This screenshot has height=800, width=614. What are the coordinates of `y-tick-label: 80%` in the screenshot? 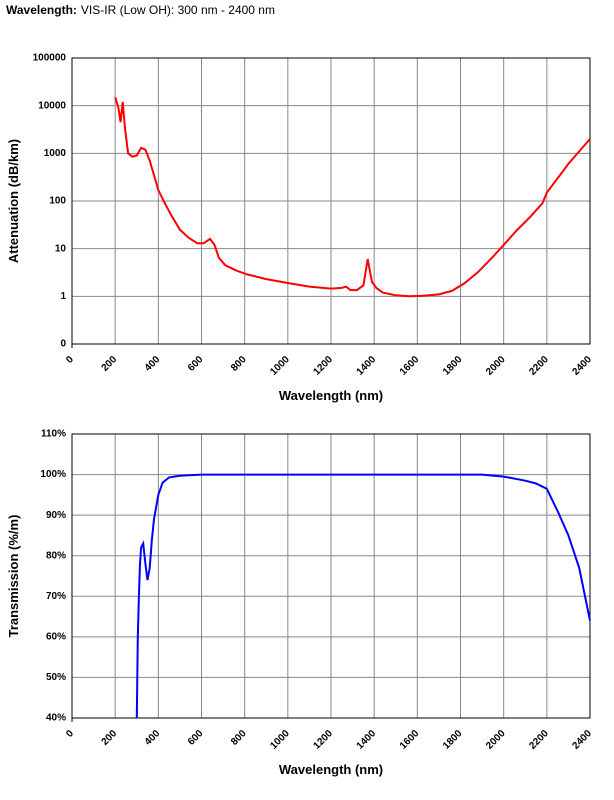 It's located at (56, 555).